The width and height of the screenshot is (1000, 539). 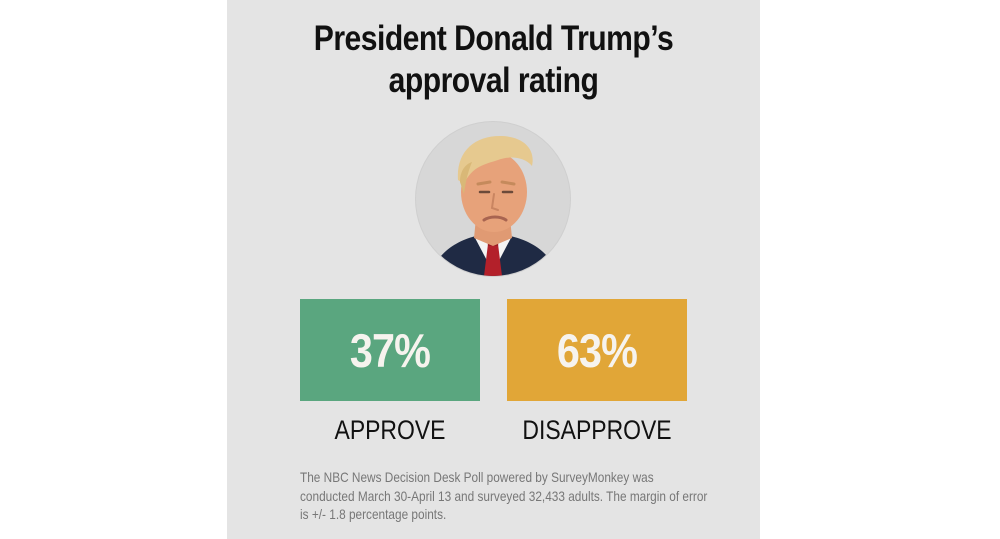 What do you see at coordinates (493, 80) in the screenshot?
I see `title-line-2: approval rating` at bounding box center [493, 80].